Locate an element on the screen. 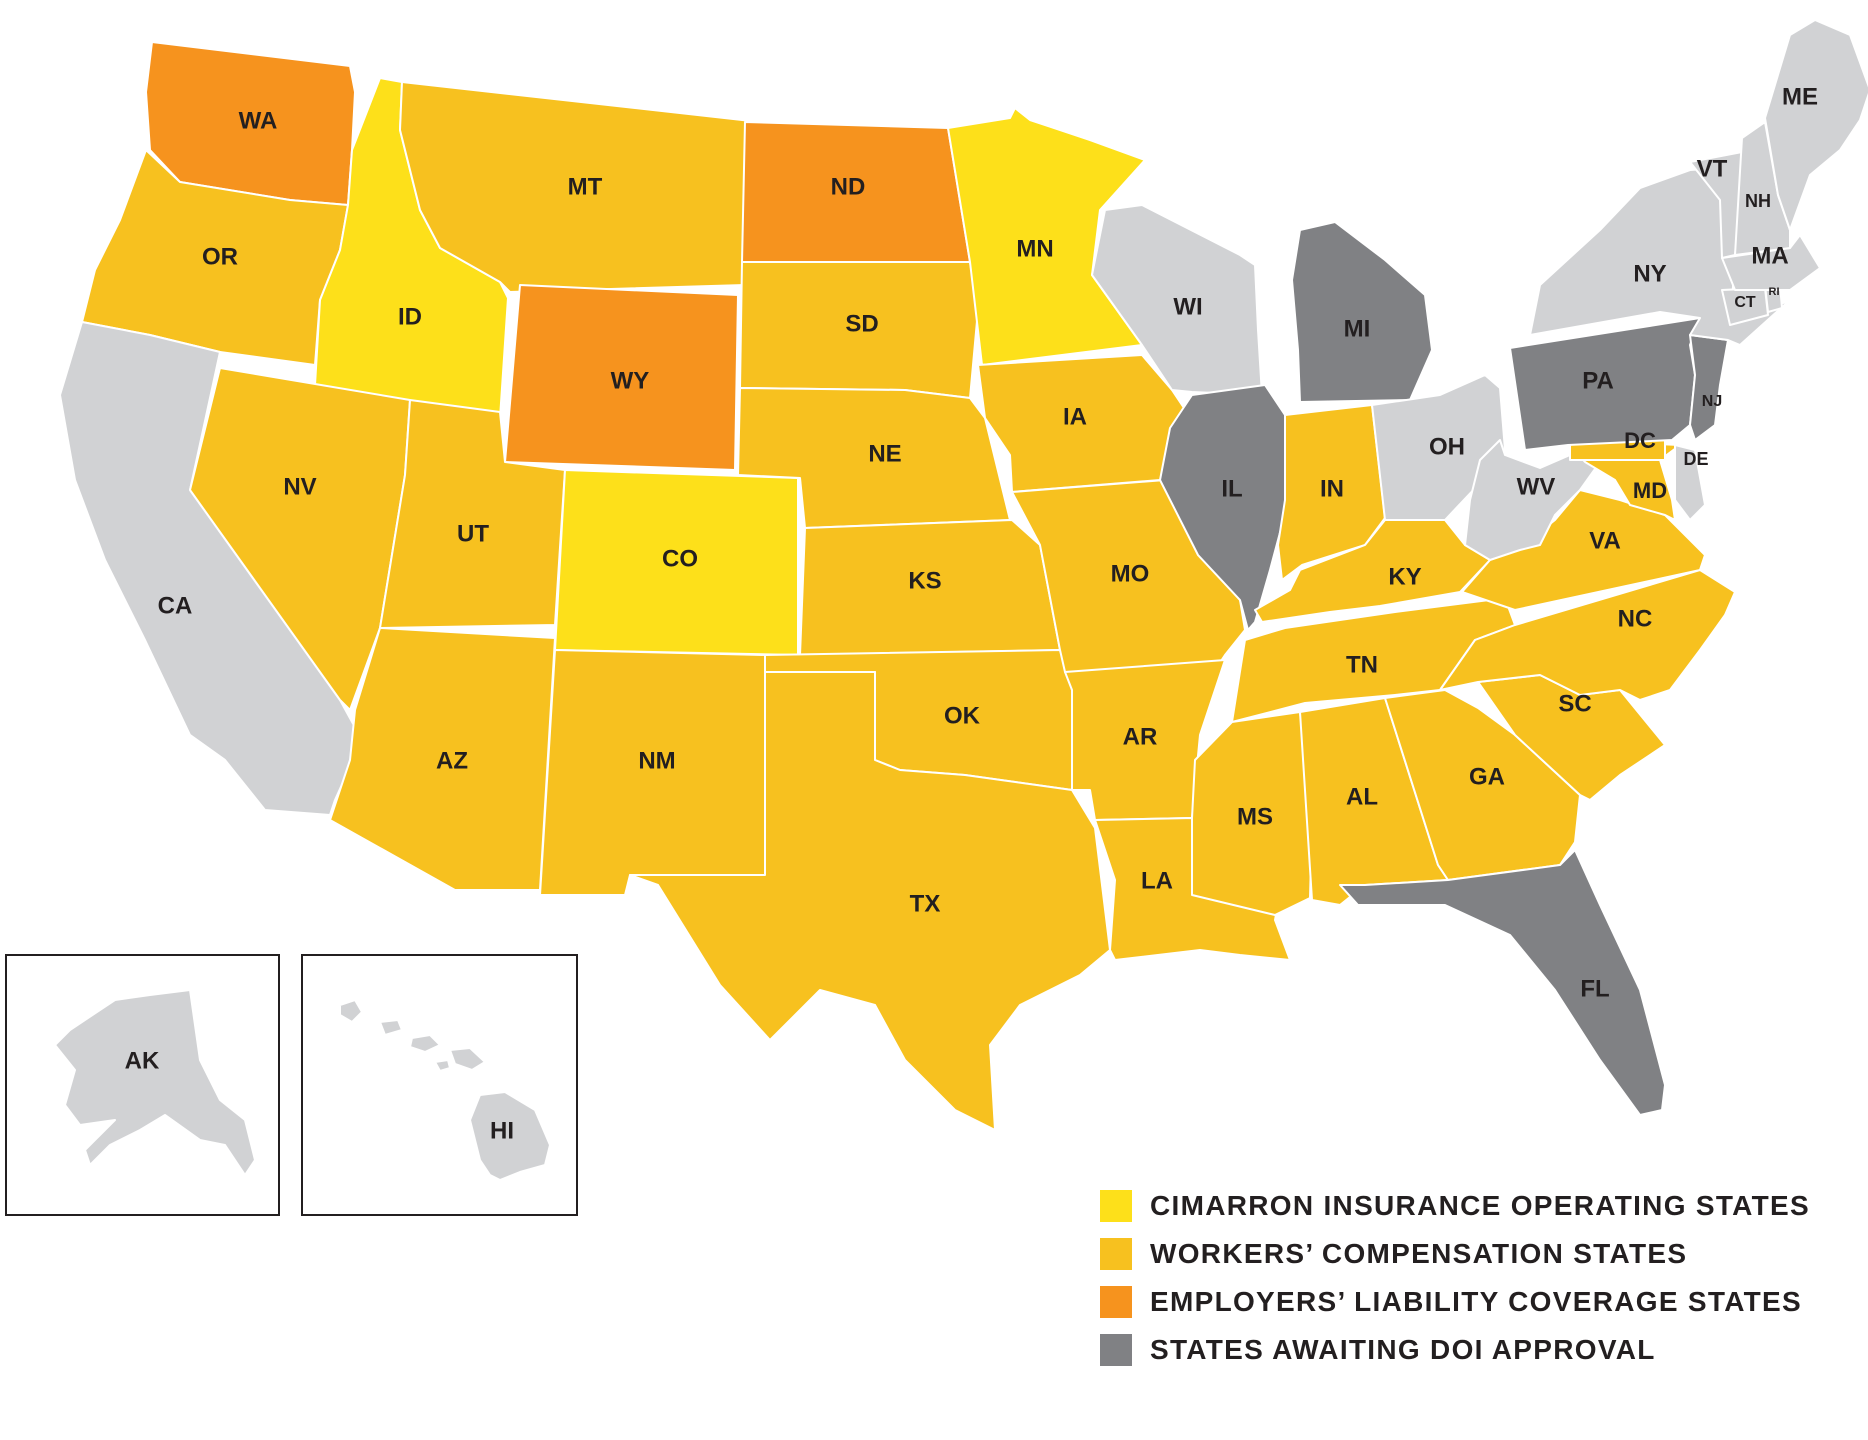  state-label-az: AZ is located at coordinates (452, 760).